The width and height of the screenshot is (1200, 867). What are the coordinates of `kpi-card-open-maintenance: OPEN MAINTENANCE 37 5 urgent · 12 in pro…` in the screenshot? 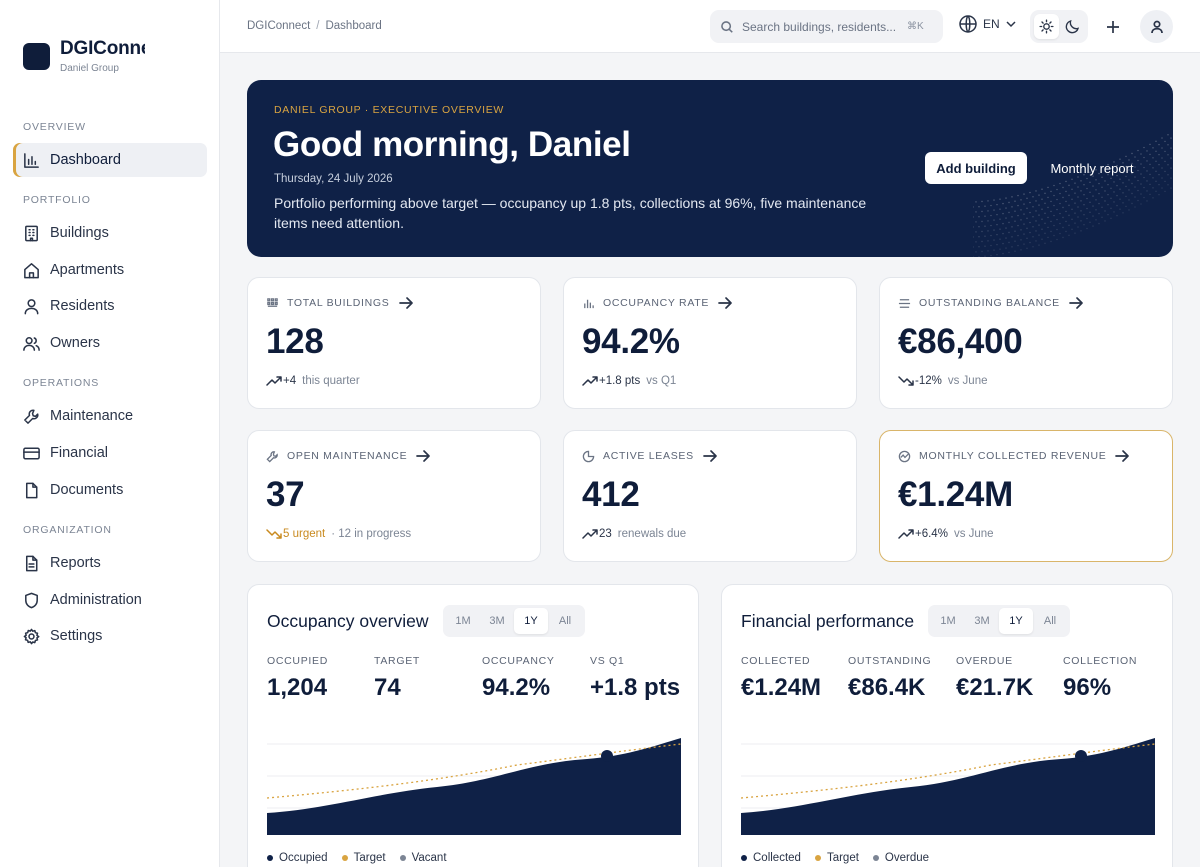 It's located at (394, 496).